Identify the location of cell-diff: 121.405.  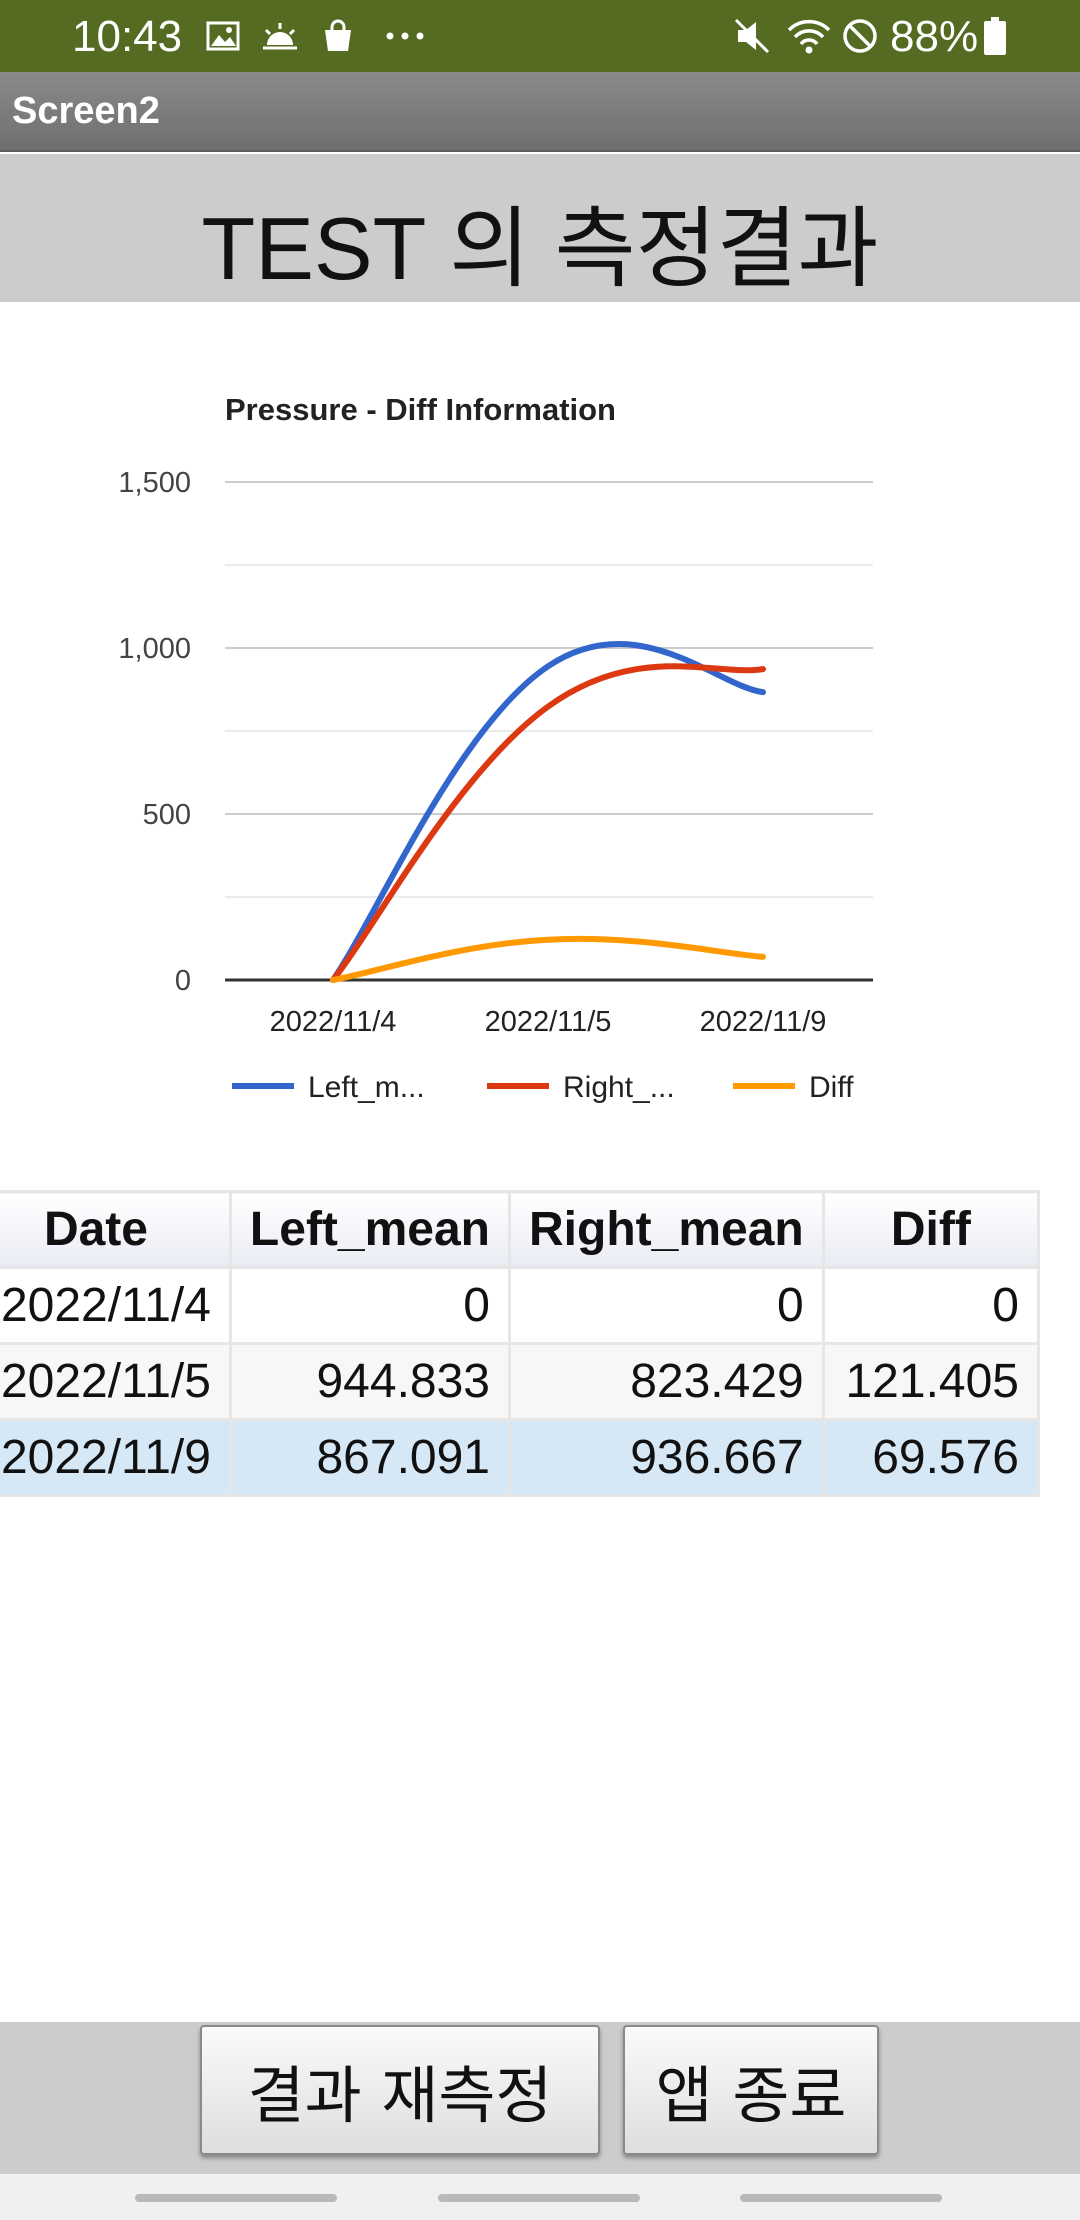
(931, 1381).